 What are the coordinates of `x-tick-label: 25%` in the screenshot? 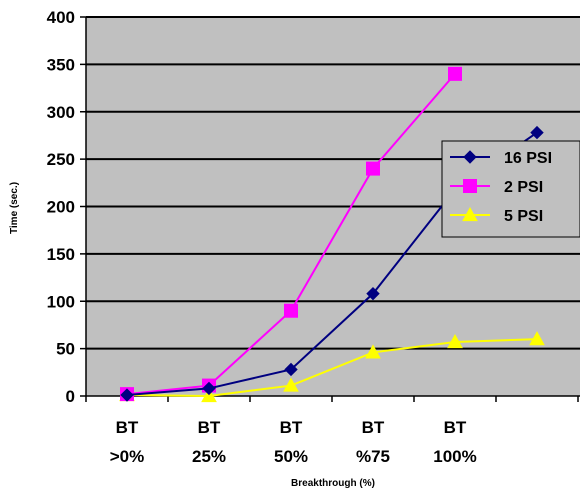 It's located at (209, 456).